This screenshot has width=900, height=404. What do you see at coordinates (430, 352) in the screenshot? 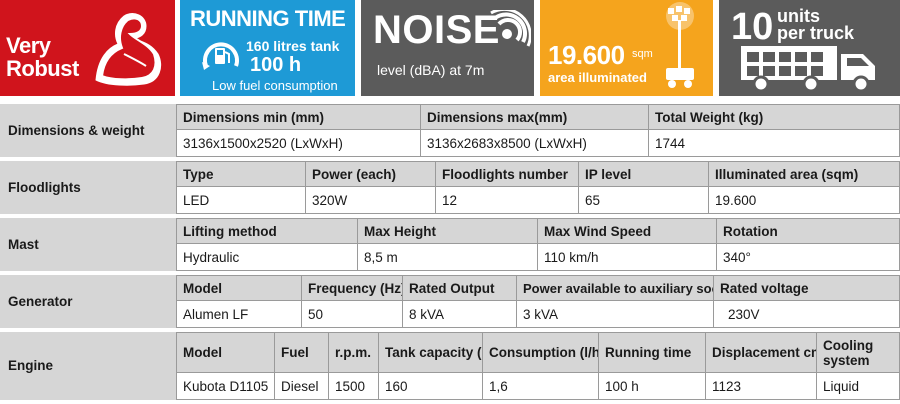
I see `header-tank-capacity: Tank capacity (l)` at bounding box center [430, 352].